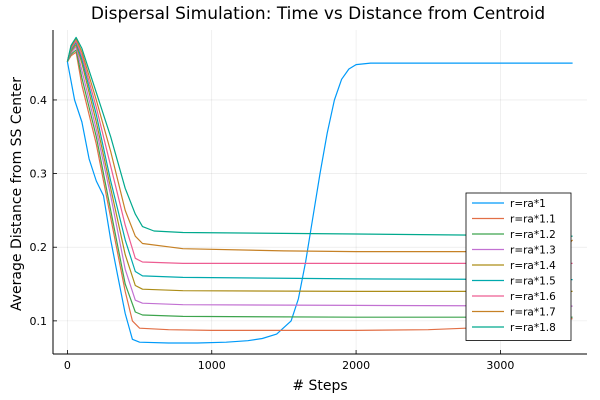 The image size is (600, 400). I want to click on x-tick-label: 0, so click(67, 365).